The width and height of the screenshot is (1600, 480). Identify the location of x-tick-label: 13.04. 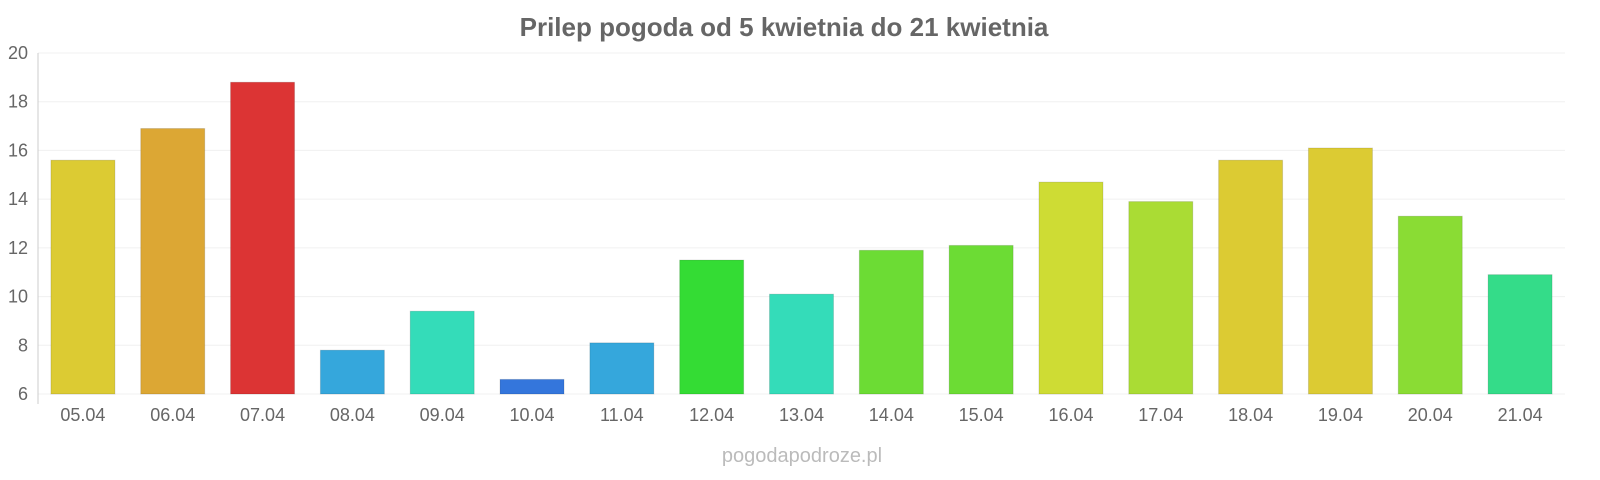
(801, 415).